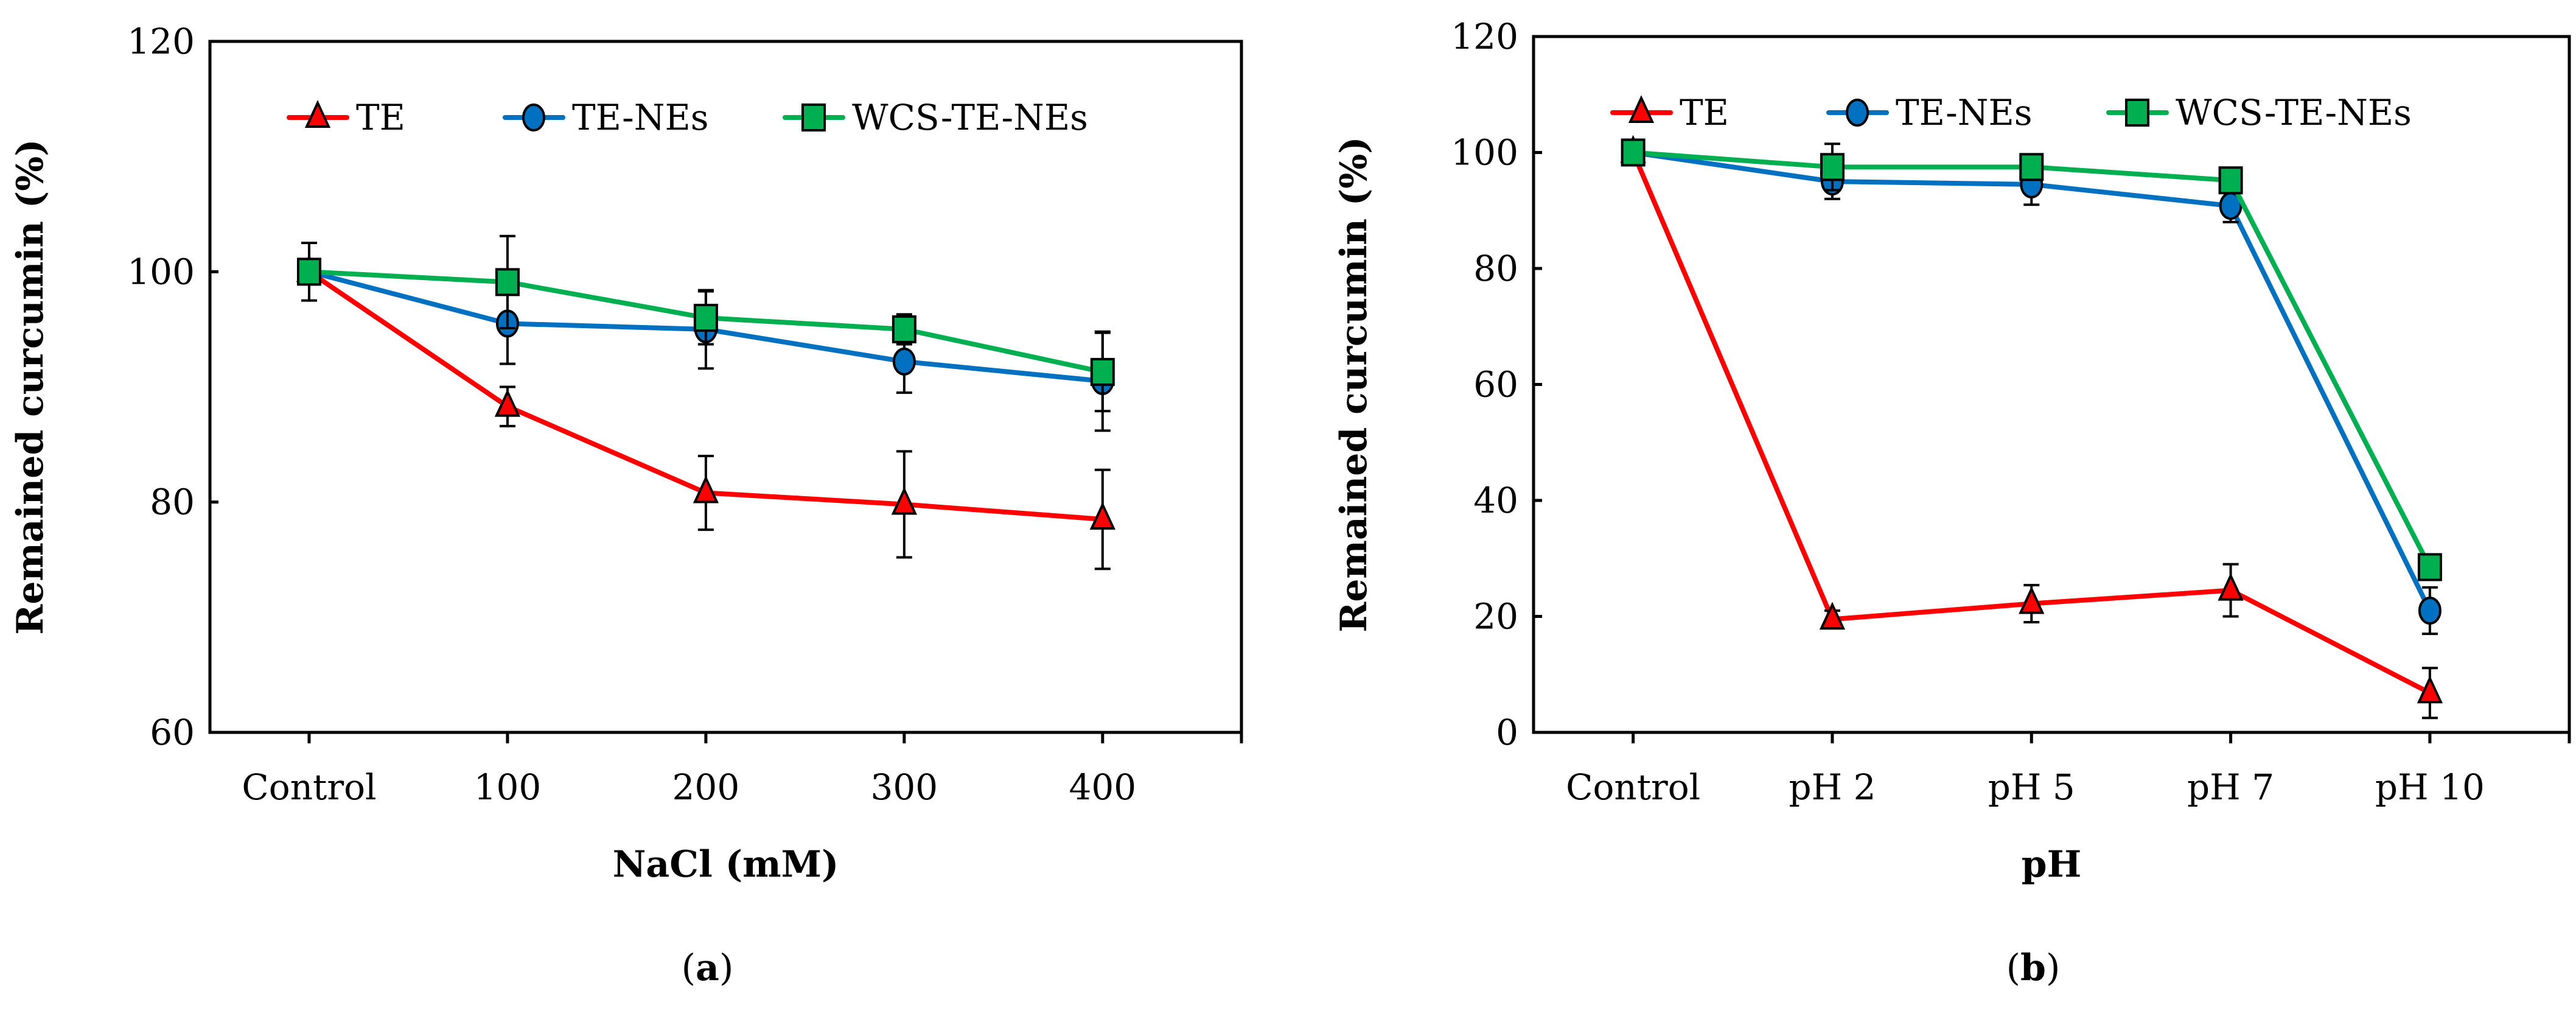  I want to click on y-tick-label: 20, so click(1495, 616).